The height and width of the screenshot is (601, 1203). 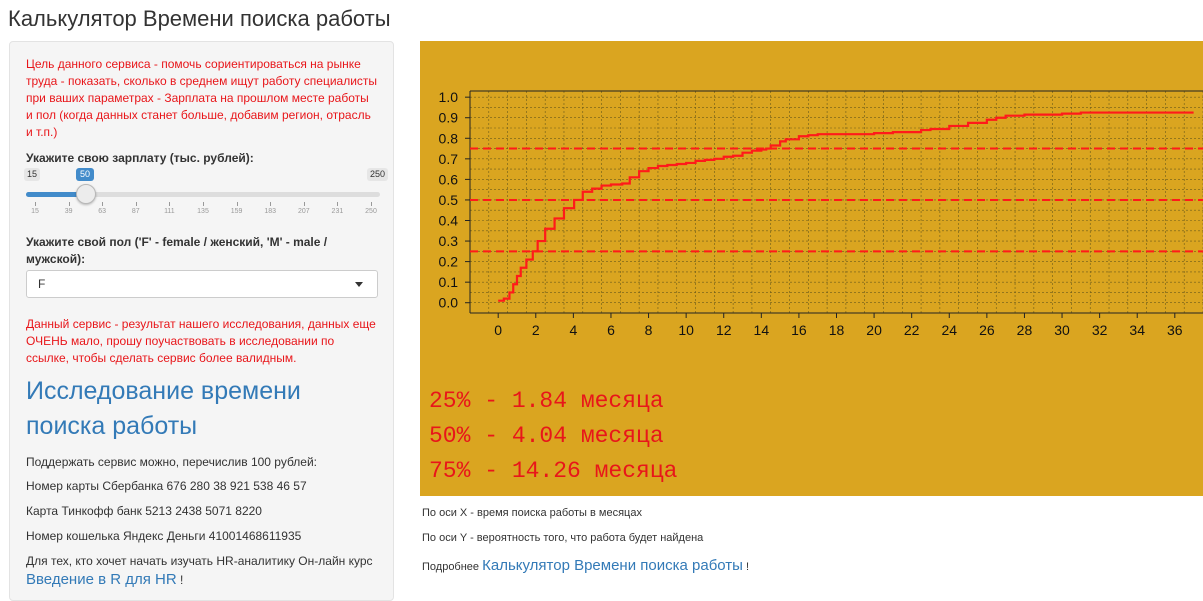 What do you see at coordinates (532, 513) in the screenshot?
I see `x-axis-caption: По оси X - время поиска работы в месяцах` at bounding box center [532, 513].